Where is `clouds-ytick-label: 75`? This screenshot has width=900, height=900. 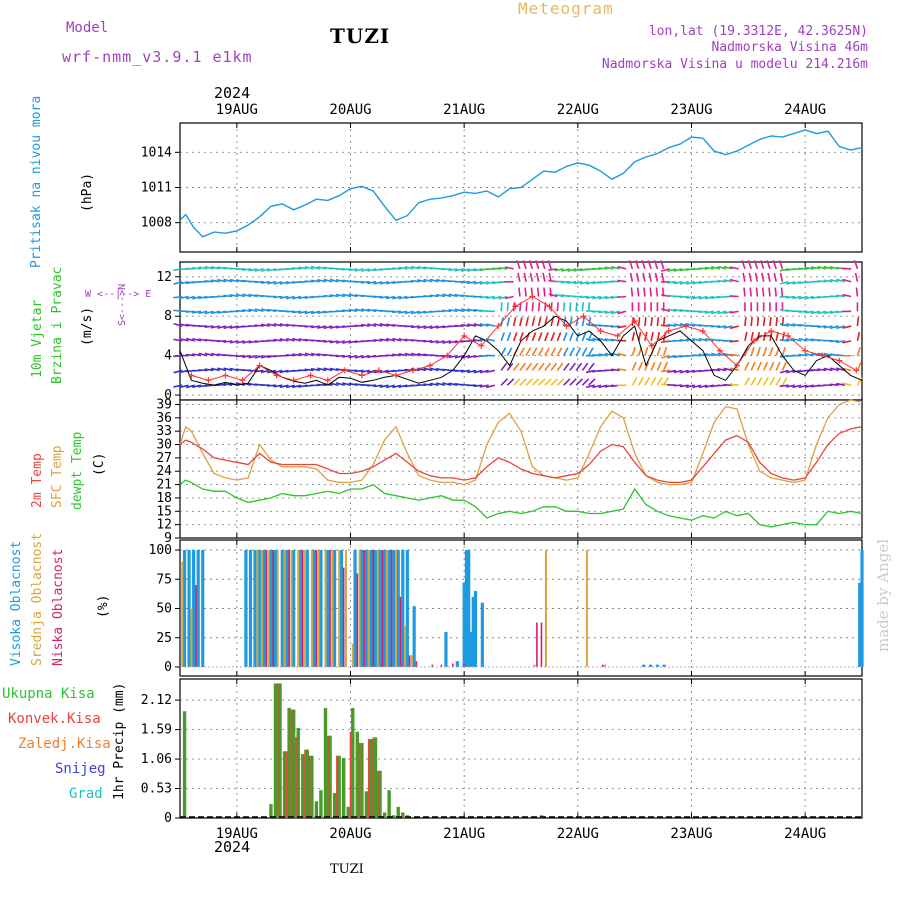 clouds-ytick-label: 75 is located at coordinates (164, 579).